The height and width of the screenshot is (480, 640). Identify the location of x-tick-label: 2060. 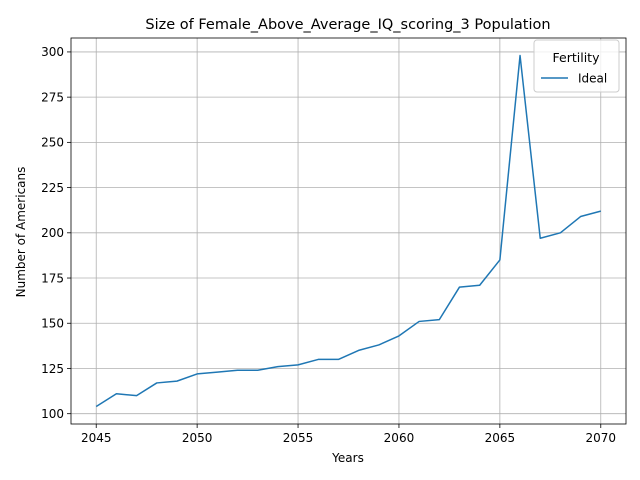
(399, 438).